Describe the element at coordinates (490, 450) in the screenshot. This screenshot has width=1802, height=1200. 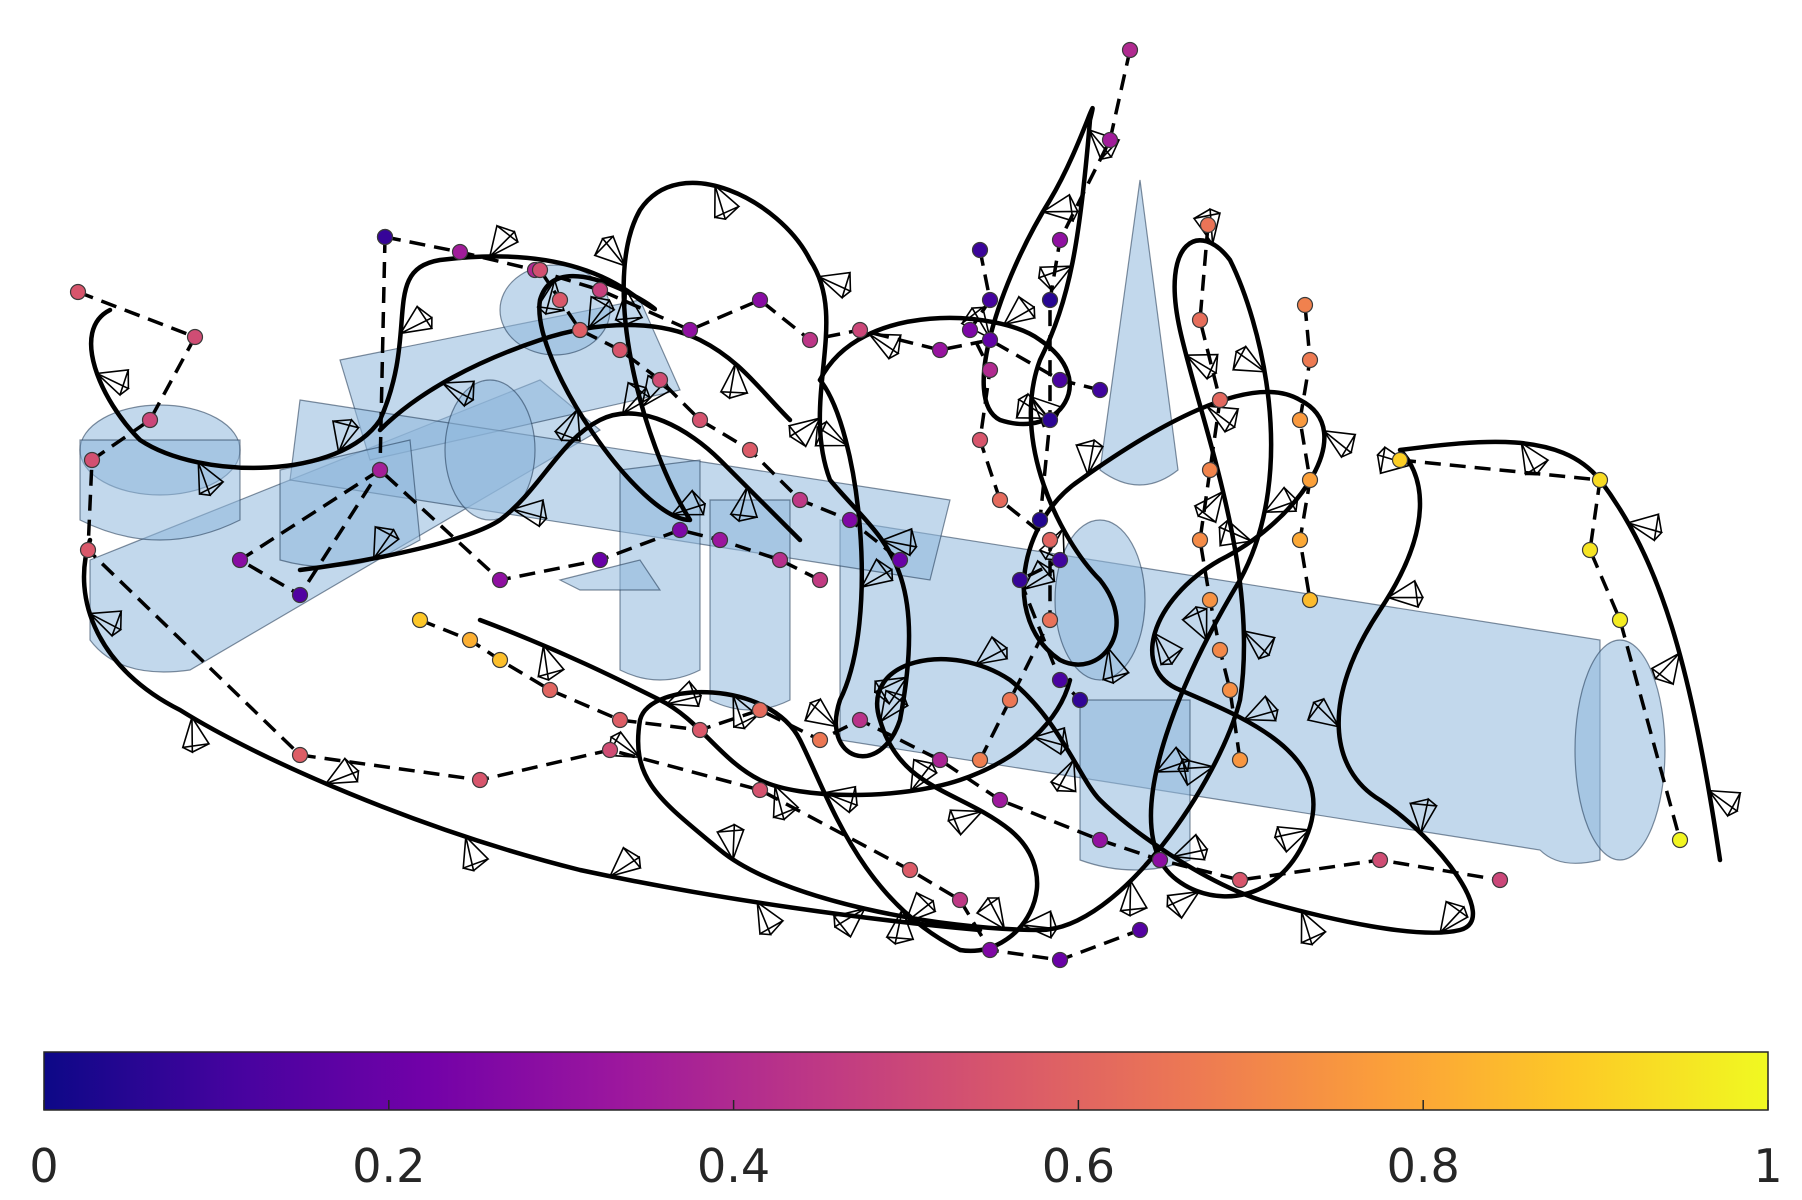
I see `obstacle-ring` at that location.